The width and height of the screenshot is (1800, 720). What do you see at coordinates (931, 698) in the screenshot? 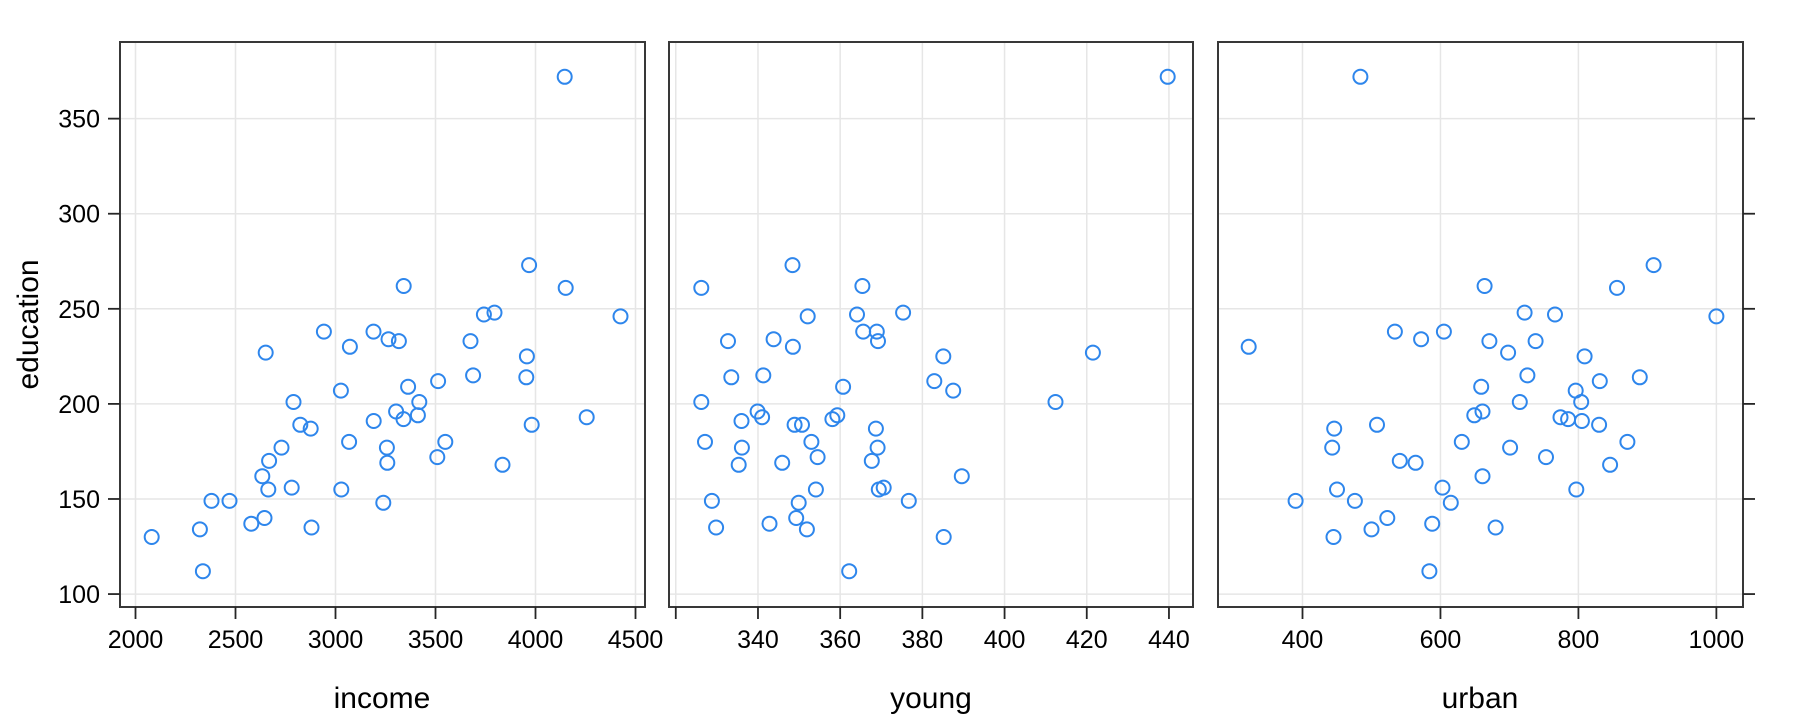
I see `x-axis-label-young: young` at bounding box center [931, 698].